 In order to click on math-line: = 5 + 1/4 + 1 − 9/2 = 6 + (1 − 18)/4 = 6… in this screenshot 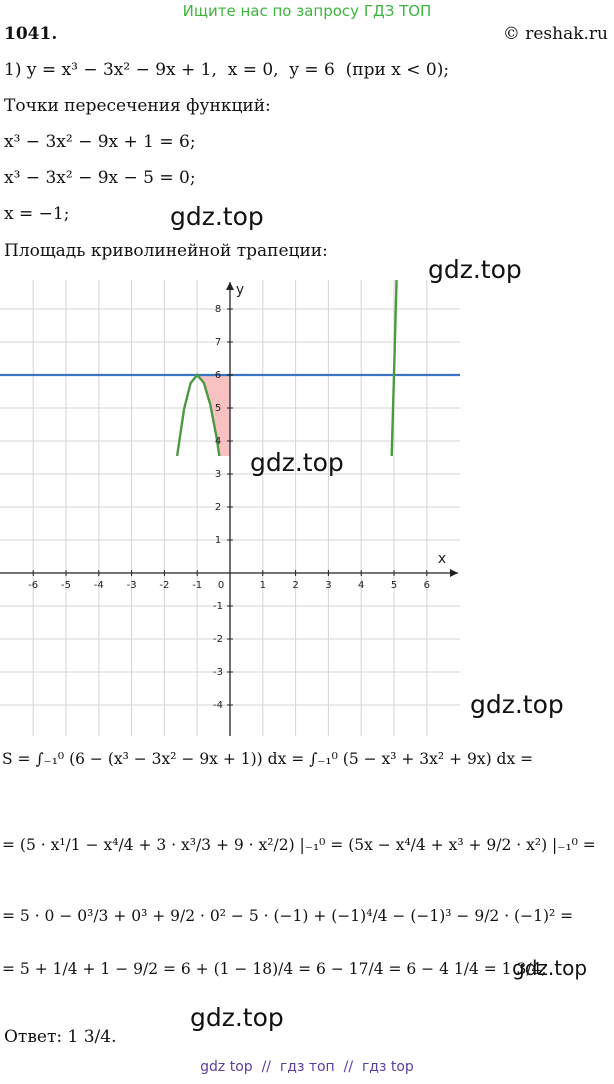, I will do `click(274, 969)`.